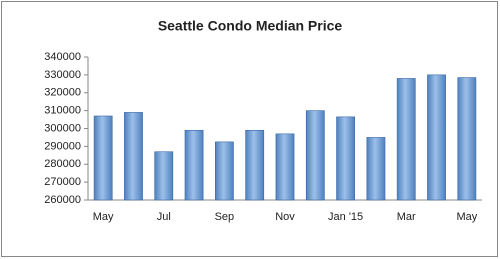 This screenshot has height=259, width=500. I want to click on y-tick-label: 330000, so click(62, 75).